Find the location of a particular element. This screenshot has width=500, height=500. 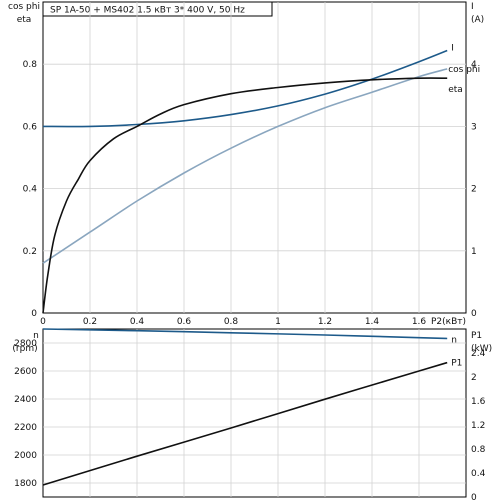

top-left-axis-label-line-2: eta is located at coordinates (24, 20).